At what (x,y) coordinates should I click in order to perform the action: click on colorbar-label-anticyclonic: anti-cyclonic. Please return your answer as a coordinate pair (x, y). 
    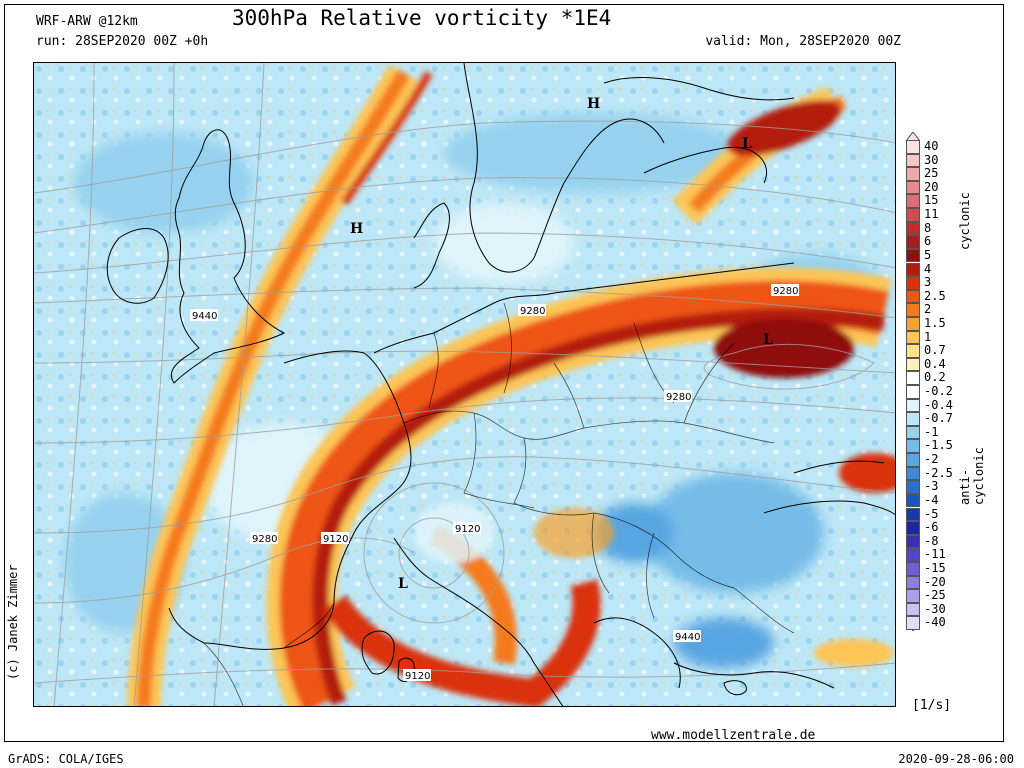
    Looking at the image, I should click on (972, 476).